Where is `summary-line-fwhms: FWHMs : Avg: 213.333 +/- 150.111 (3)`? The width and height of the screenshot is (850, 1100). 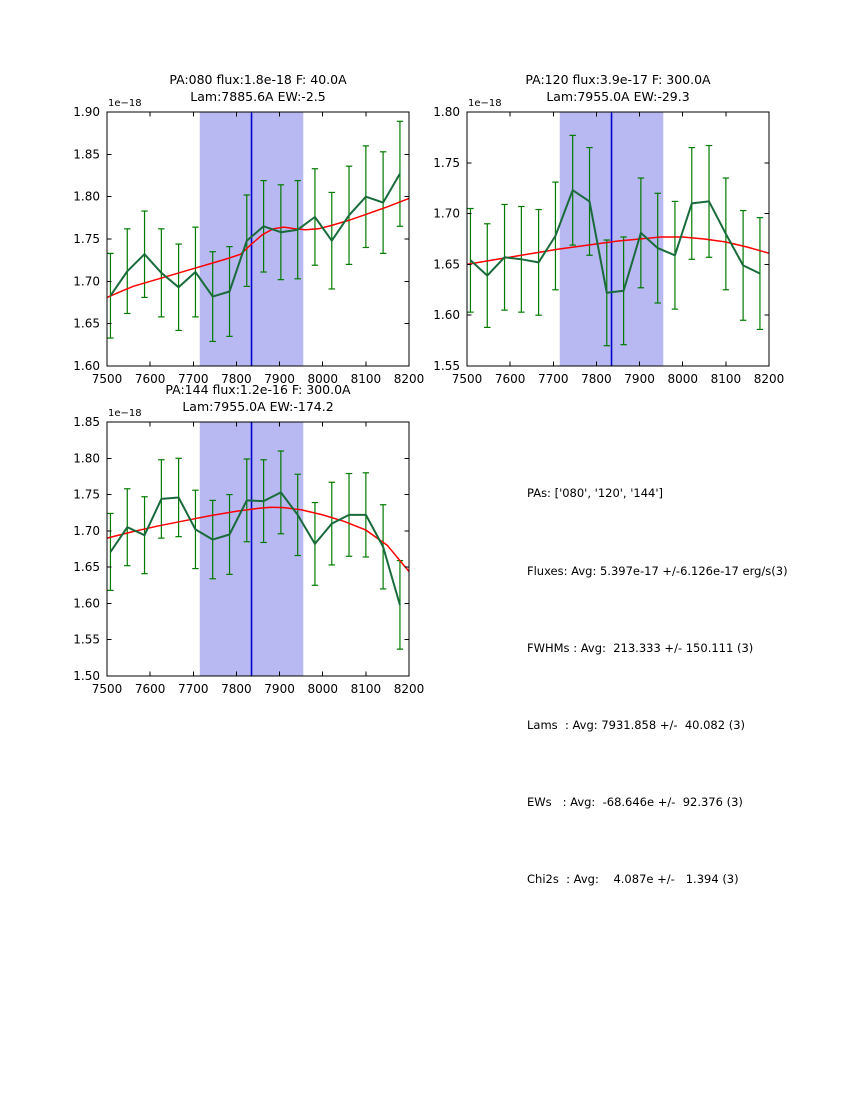
summary-line-fwhms: FWHMs : Avg: 213.333 +/- 150.111 (3) is located at coordinates (640, 647).